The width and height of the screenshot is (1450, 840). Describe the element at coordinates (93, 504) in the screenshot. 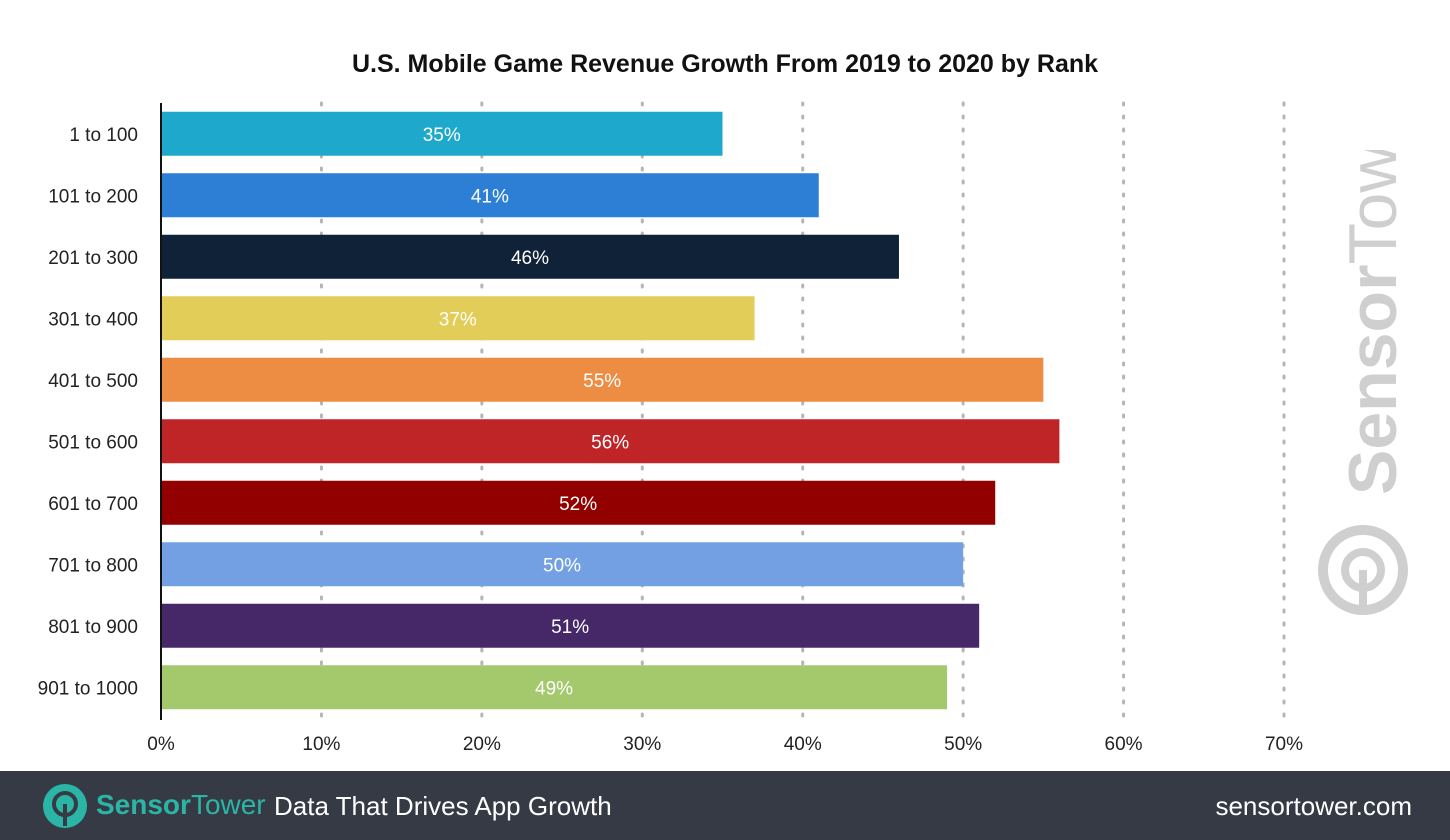

I see `y-tick-label: 601 to 700` at that location.